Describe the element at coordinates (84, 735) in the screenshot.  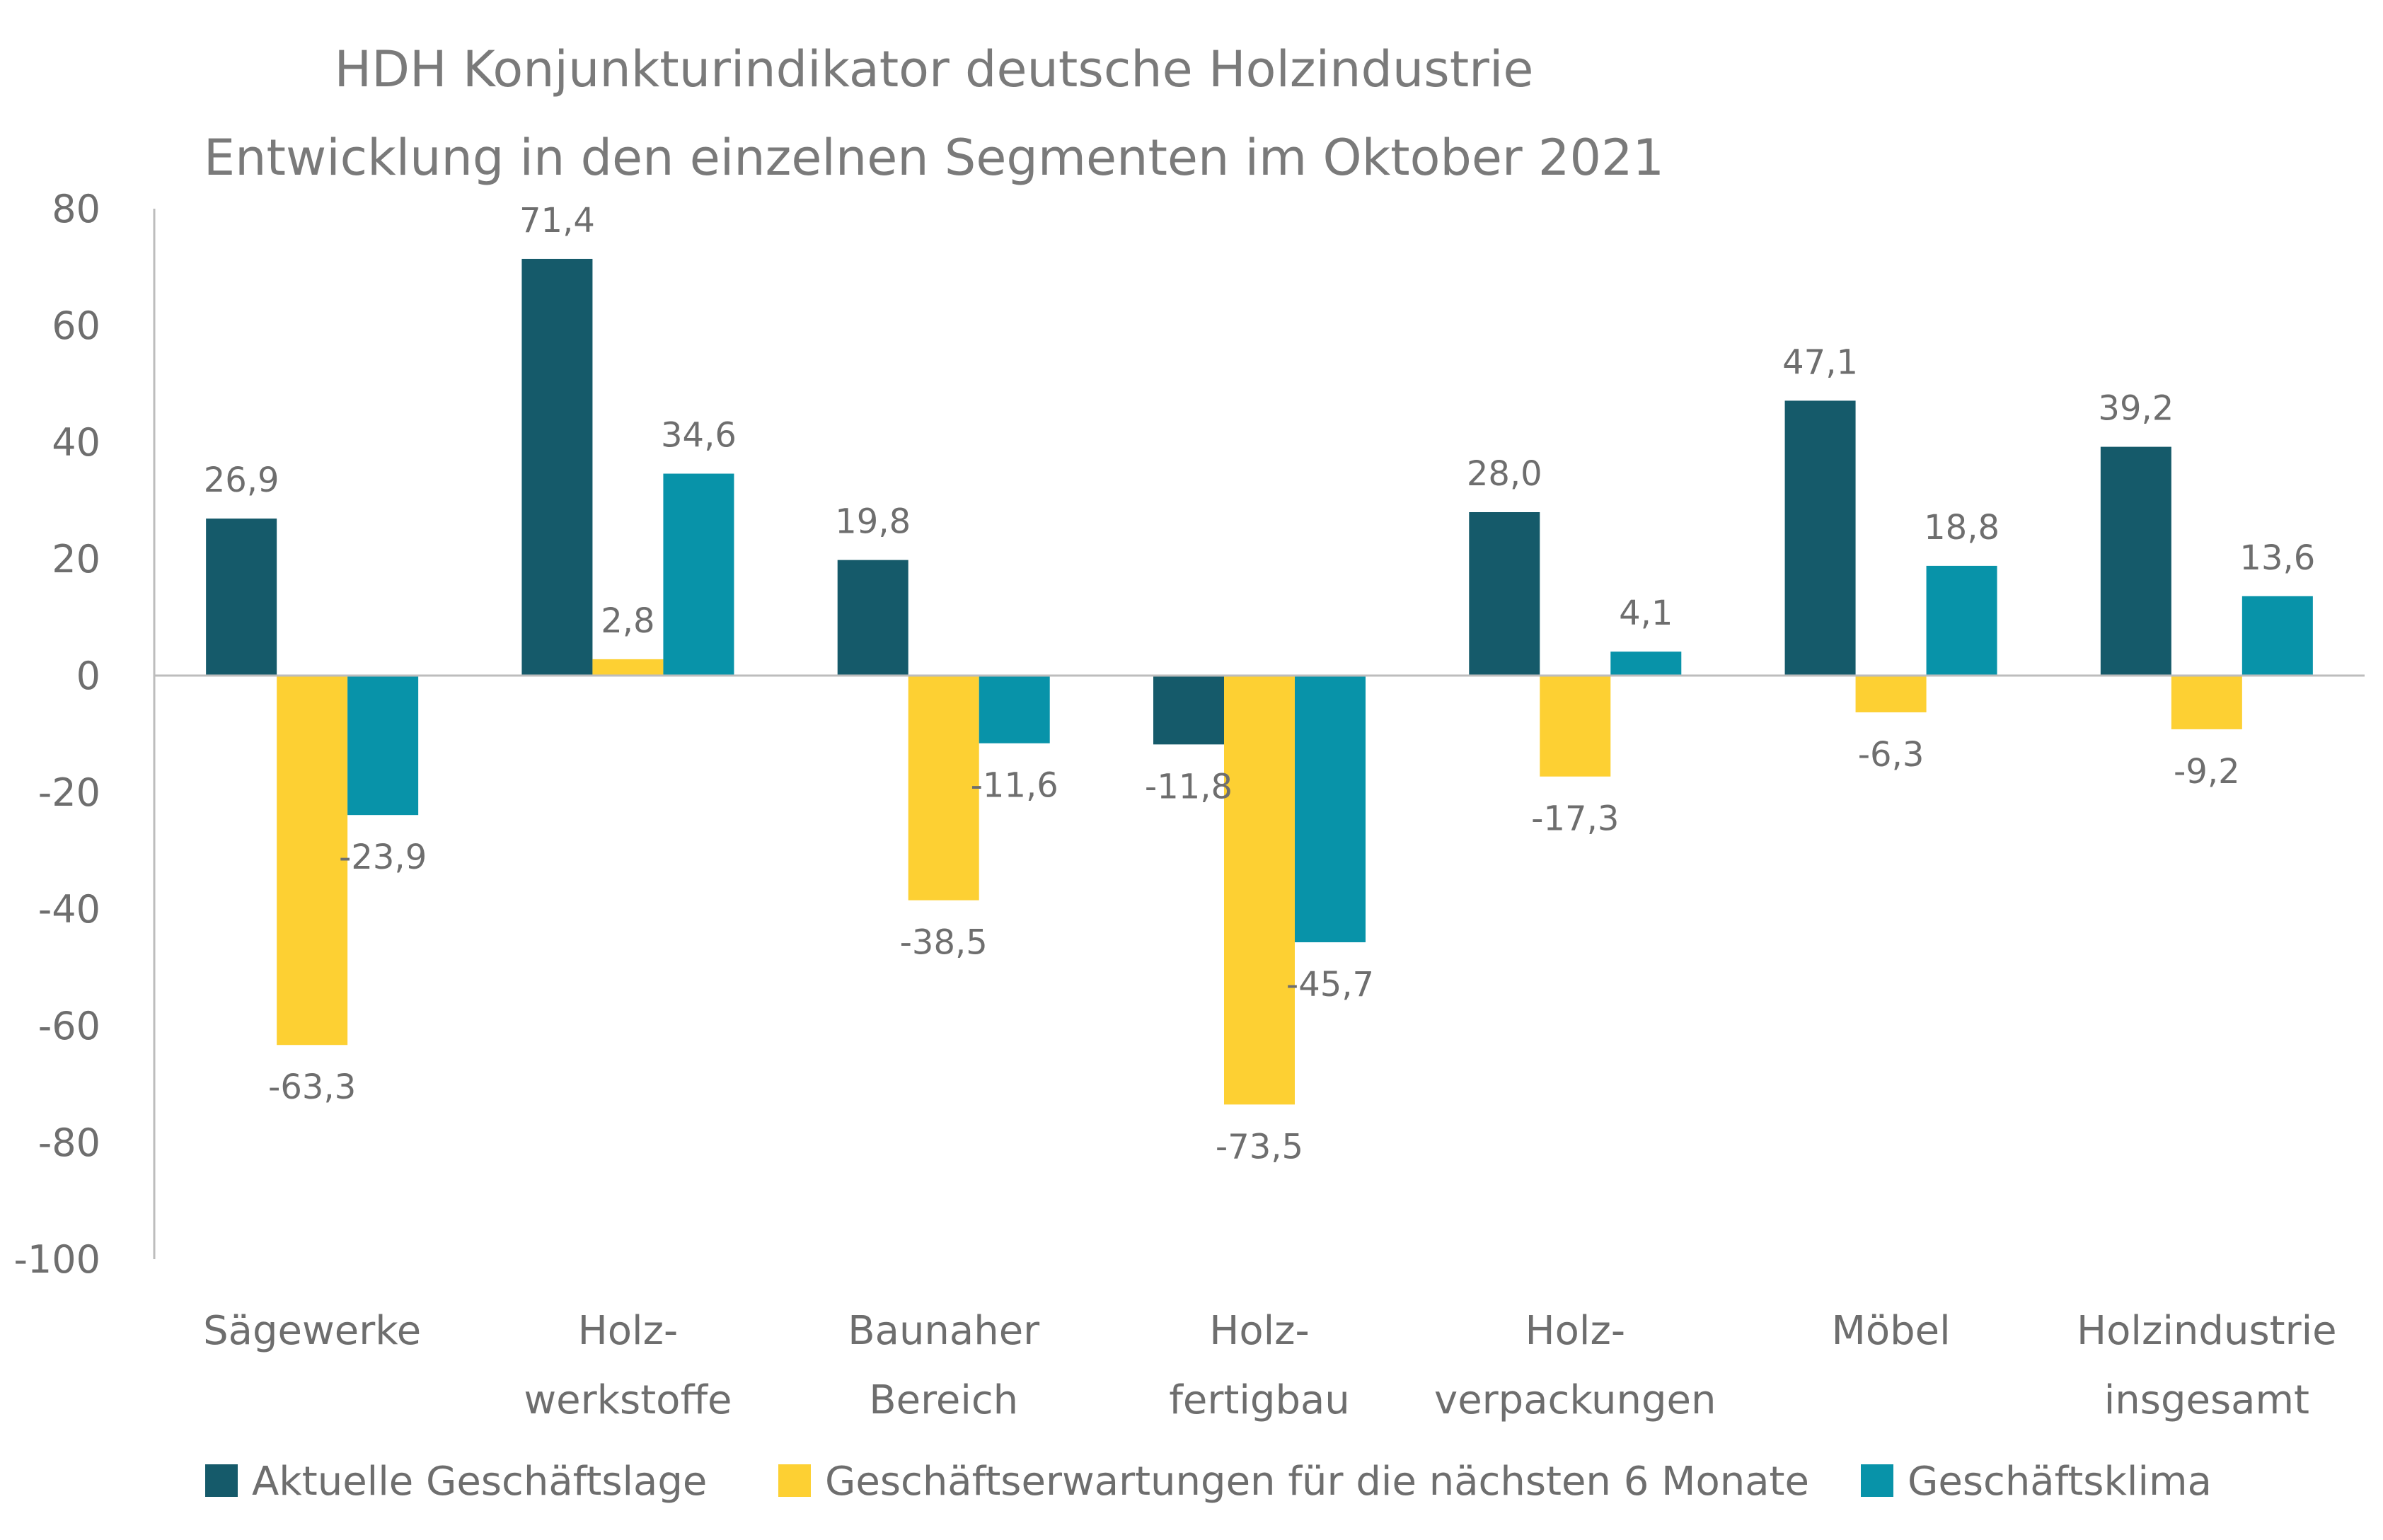
I see `y-axis: 80 60 40 20 0 -20 -40 -60 -80 -100` at that location.